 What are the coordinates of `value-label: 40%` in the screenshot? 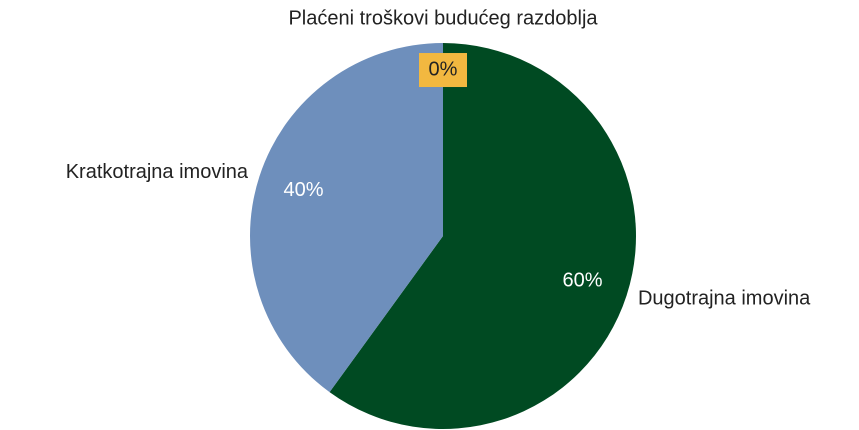 It's located at (303, 190).